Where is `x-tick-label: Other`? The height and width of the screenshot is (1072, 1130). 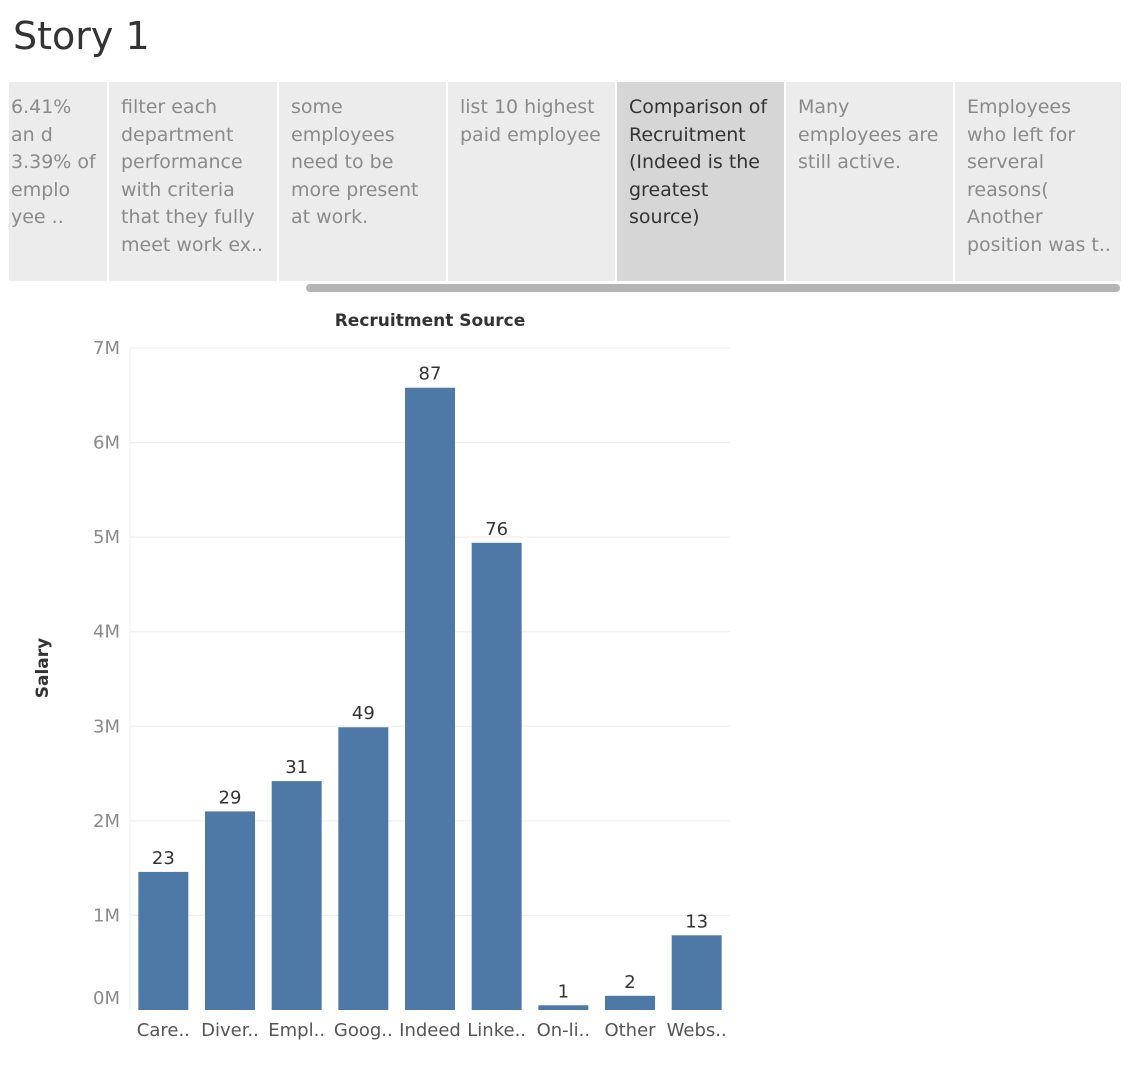 x-tick-label: Other is located at coordinates (630, 1030).